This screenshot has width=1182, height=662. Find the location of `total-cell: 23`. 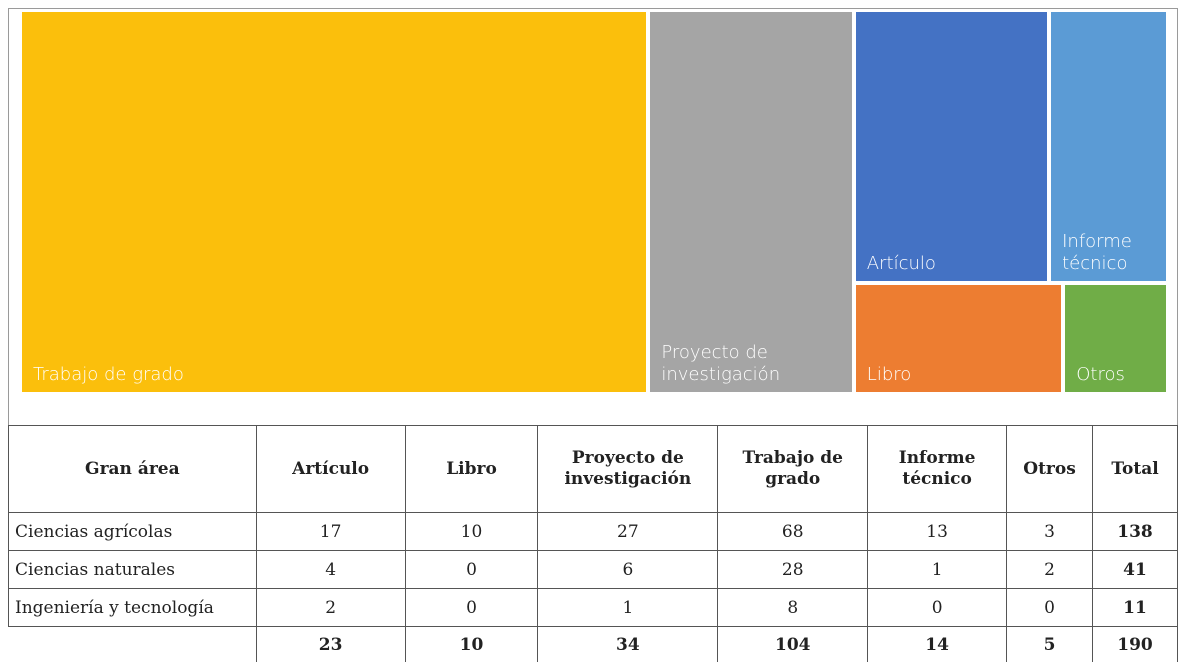

total-cell: 23 is located at coordinates (330, 644).